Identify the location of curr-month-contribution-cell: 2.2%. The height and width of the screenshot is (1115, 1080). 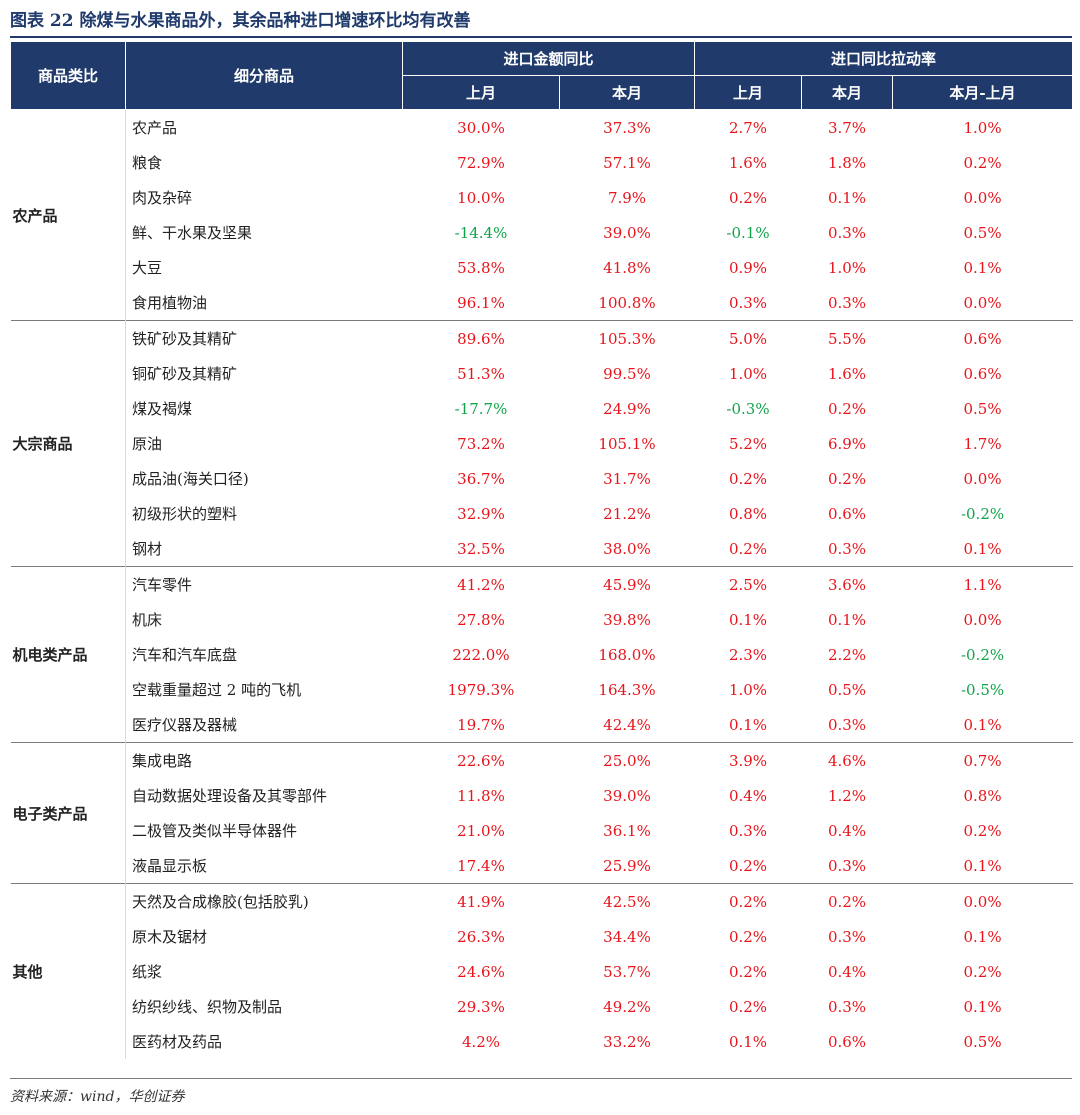
(847, 654).